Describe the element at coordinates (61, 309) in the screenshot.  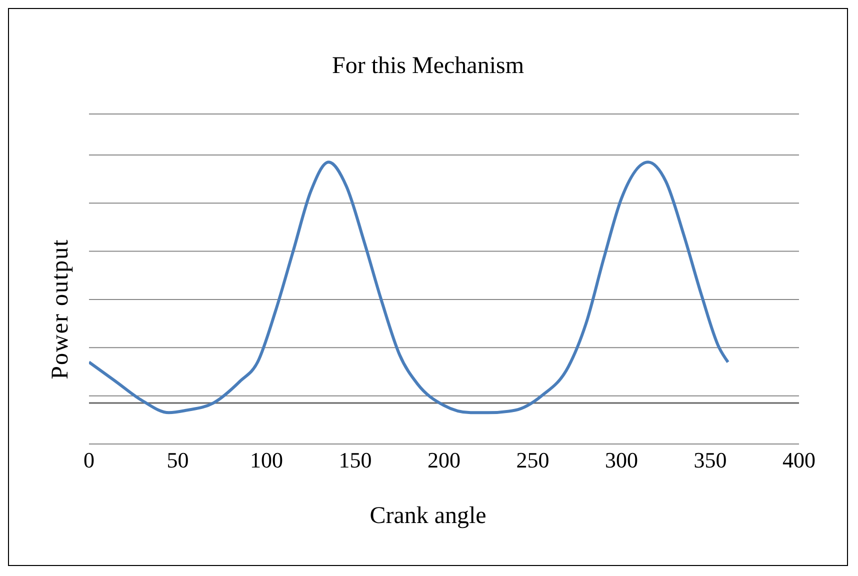
I see `y-axis-title: Power output` at that location.